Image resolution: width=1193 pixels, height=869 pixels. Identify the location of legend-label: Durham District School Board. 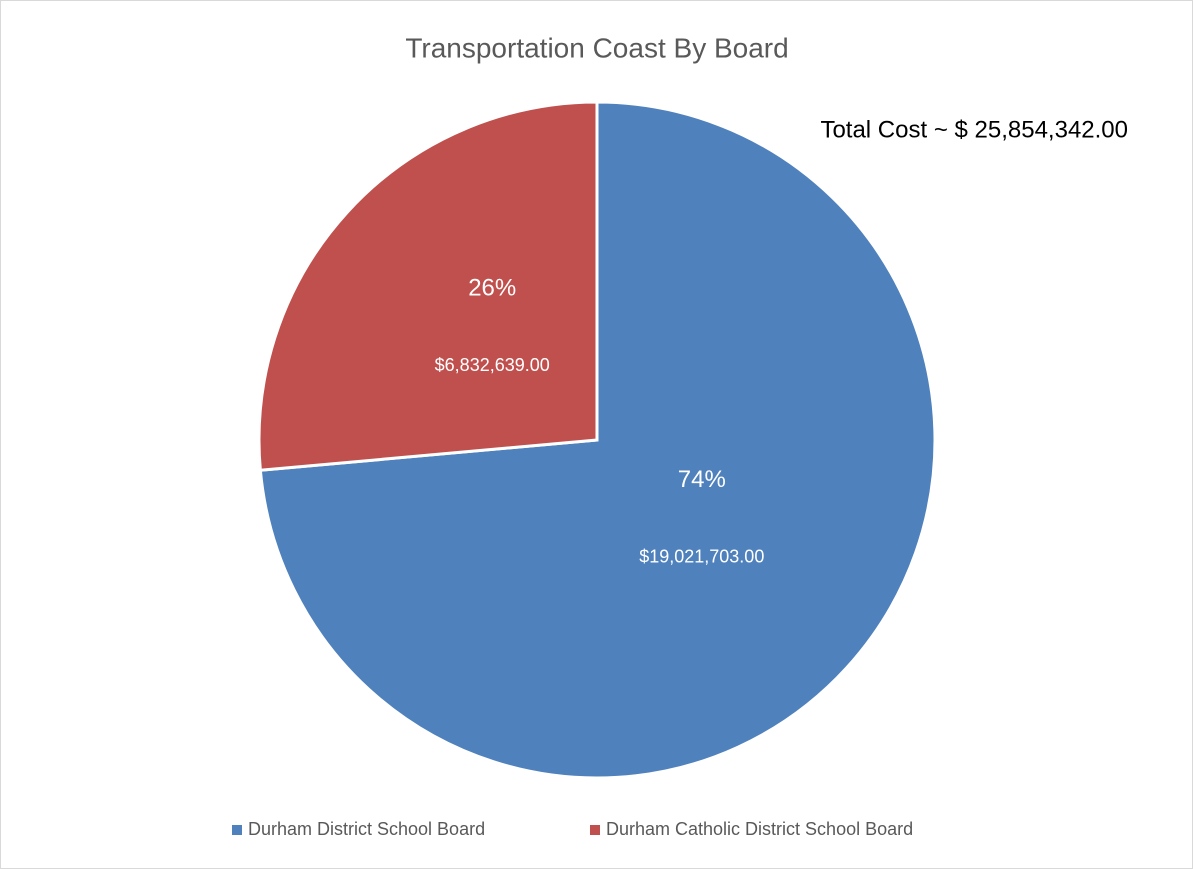
(366, 829).